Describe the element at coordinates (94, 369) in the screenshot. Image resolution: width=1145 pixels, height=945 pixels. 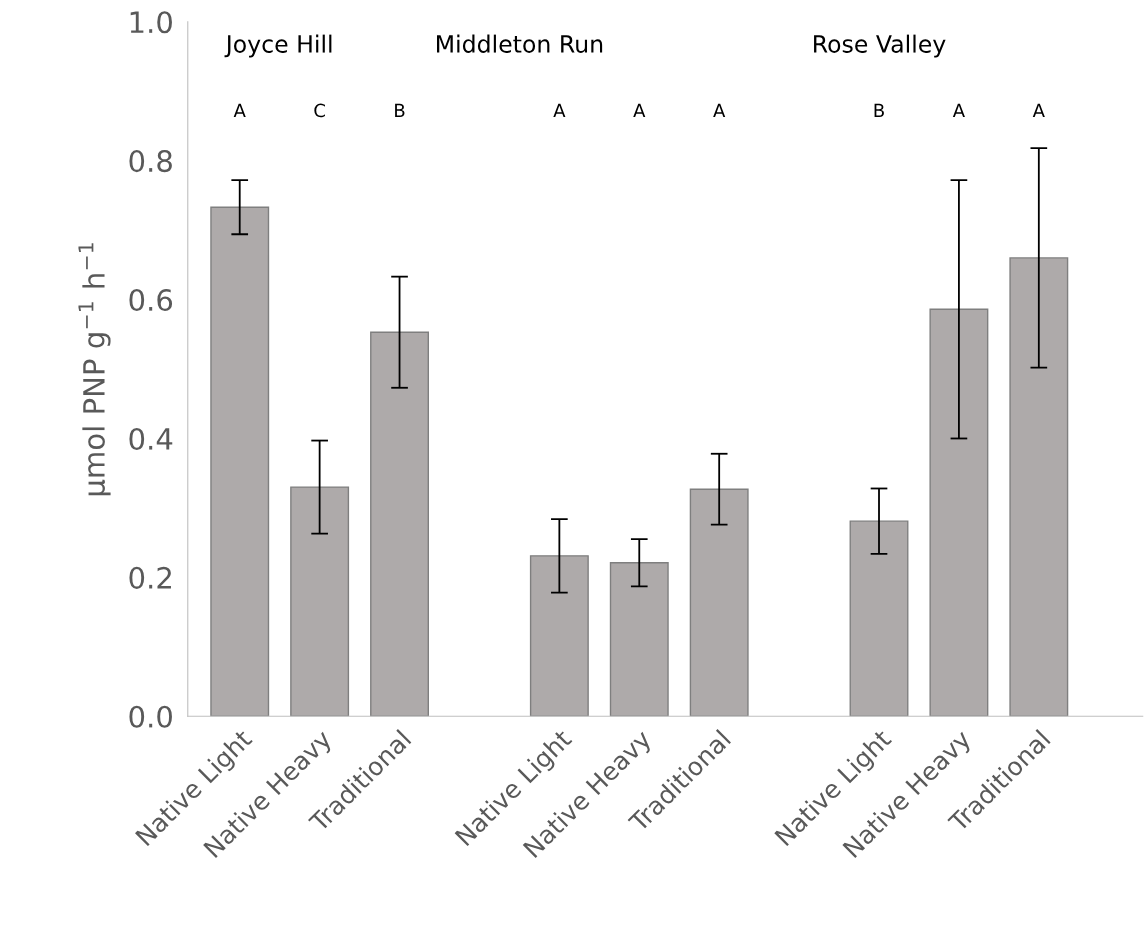
I see `y-axis-title: µmol PNP g$^{−1}$ h$^{−1}$` at that location.